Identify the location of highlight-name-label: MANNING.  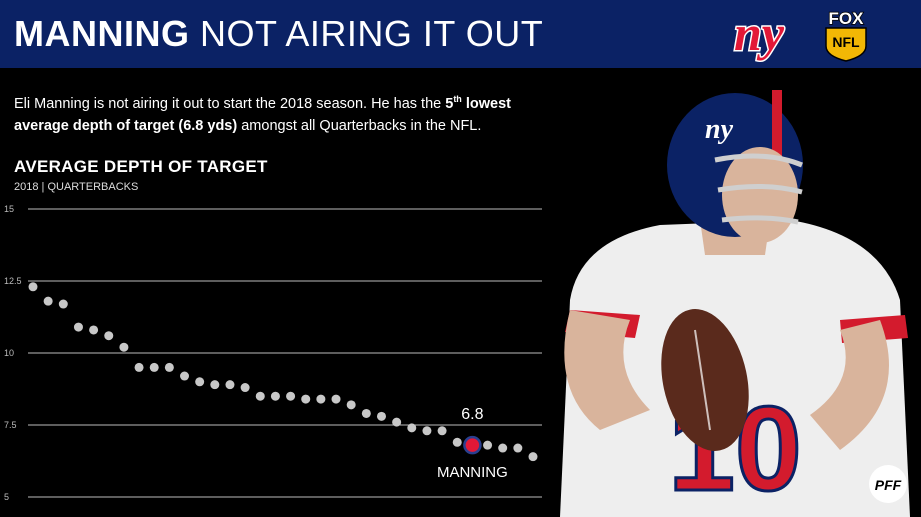
(472, 472).